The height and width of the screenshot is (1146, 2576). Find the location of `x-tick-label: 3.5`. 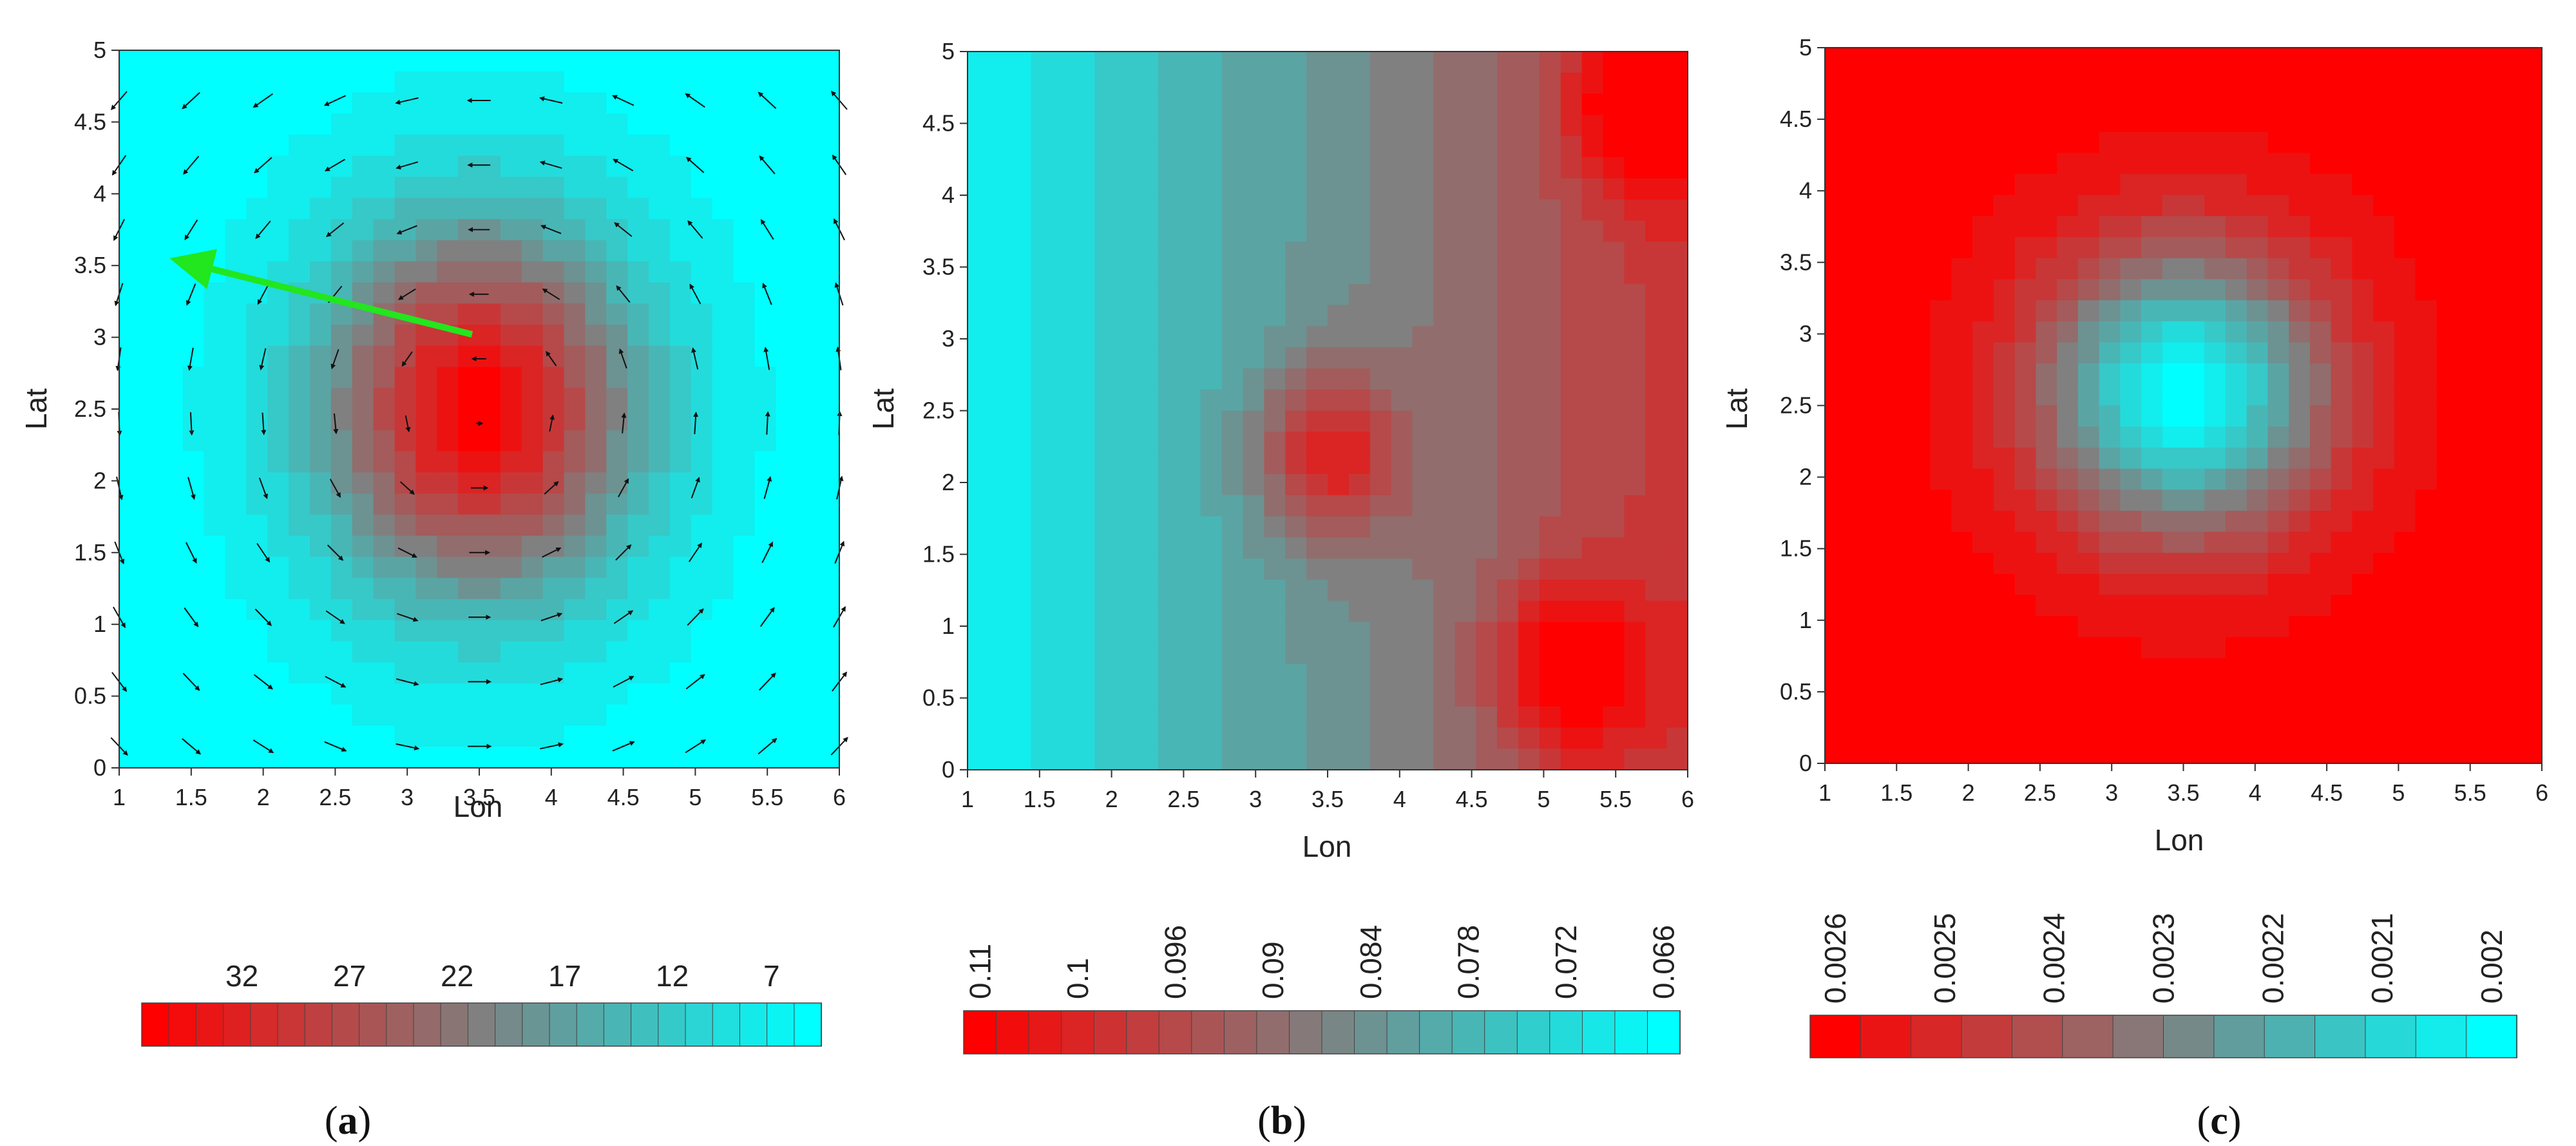

x-tick-label: 3.5 is located at coordinates (2183, 792).